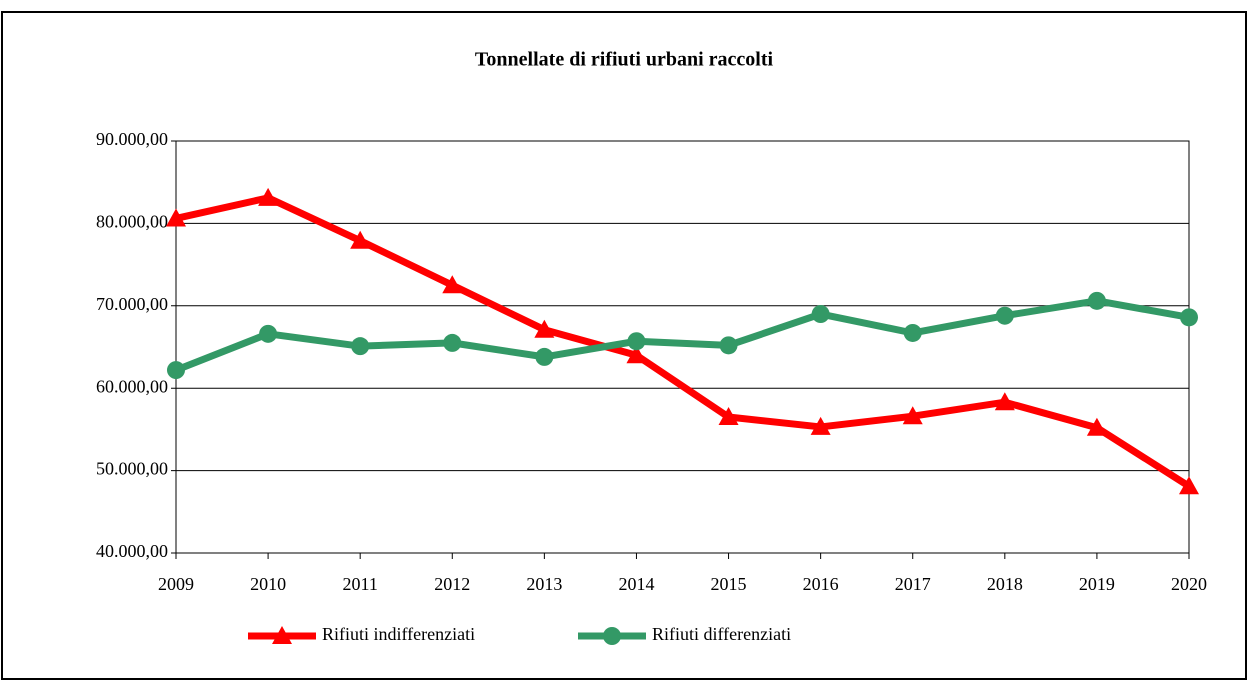 The height and width of the screenshot is (681, 1249). What do you see at coordinates (176, 584) in the screenshot?
I see `x-tick-label: 2009` at bounding box center [176, 584].